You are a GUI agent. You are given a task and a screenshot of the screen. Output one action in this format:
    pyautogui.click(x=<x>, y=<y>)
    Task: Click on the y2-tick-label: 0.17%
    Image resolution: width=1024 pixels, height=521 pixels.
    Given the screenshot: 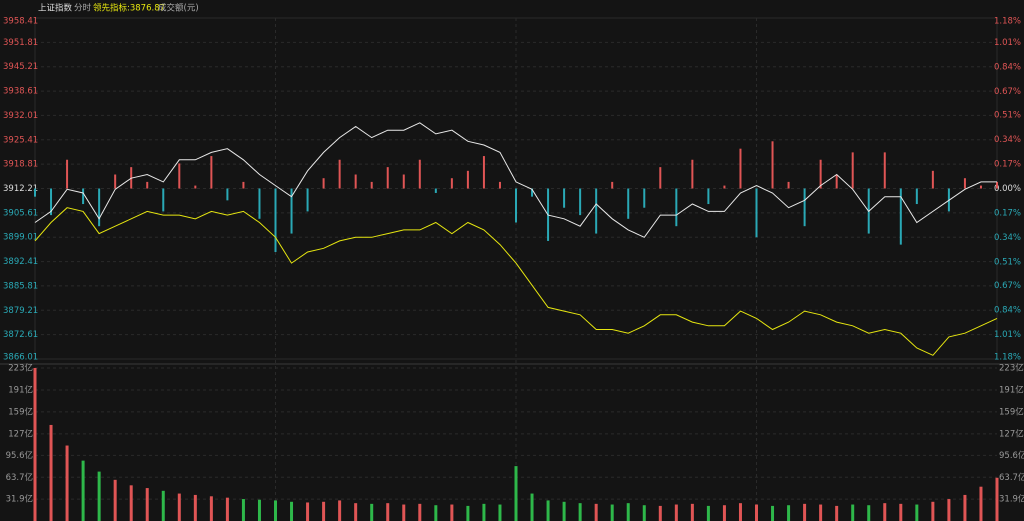 What is the action you would take?
    pyautogui.click(x=1007, y=164)
    